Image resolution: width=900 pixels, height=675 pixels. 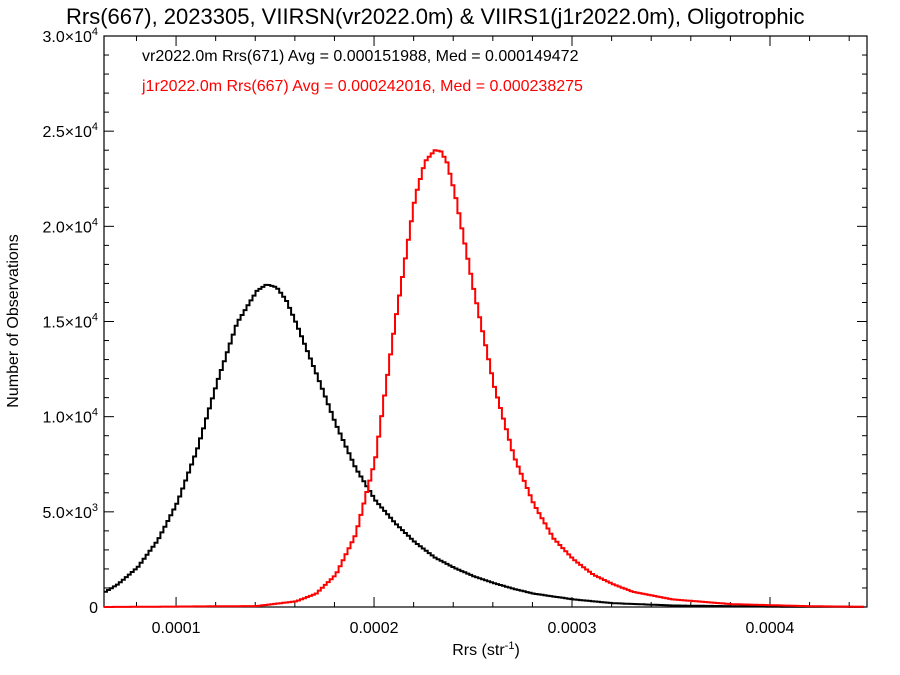 What do you see at coordinates (516, 650) in the screenshot?
I see `x-axis-label-close: )` at bounding box center [516, 650].